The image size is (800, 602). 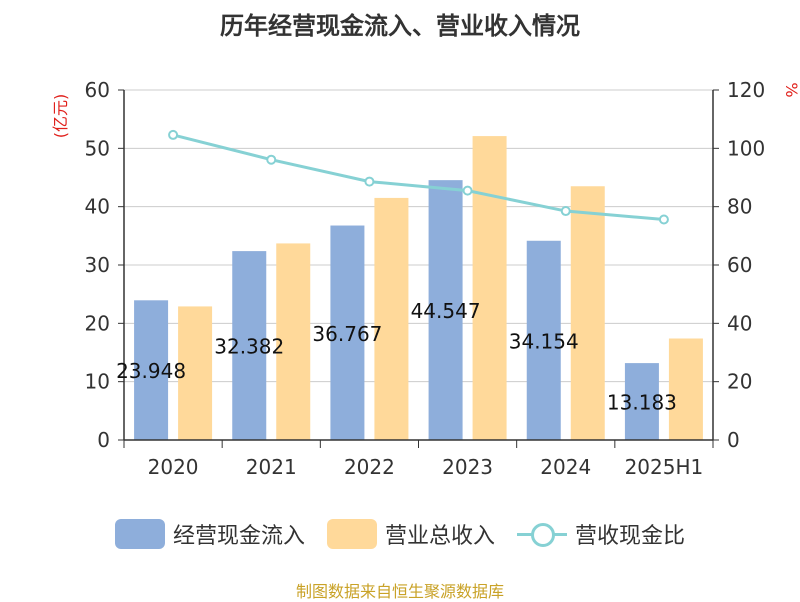 I want to click on left-tick-label: 20, so click(x=97, y=323).